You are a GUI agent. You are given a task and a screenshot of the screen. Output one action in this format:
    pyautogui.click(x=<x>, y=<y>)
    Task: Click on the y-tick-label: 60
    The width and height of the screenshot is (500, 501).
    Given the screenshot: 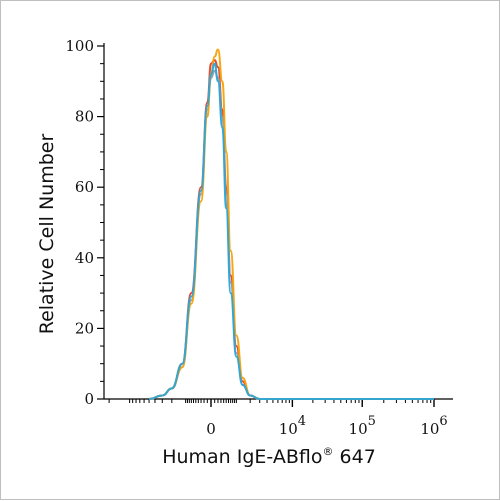 What is the action you would take?
    pyautogui.click(x=84, y=187)
    